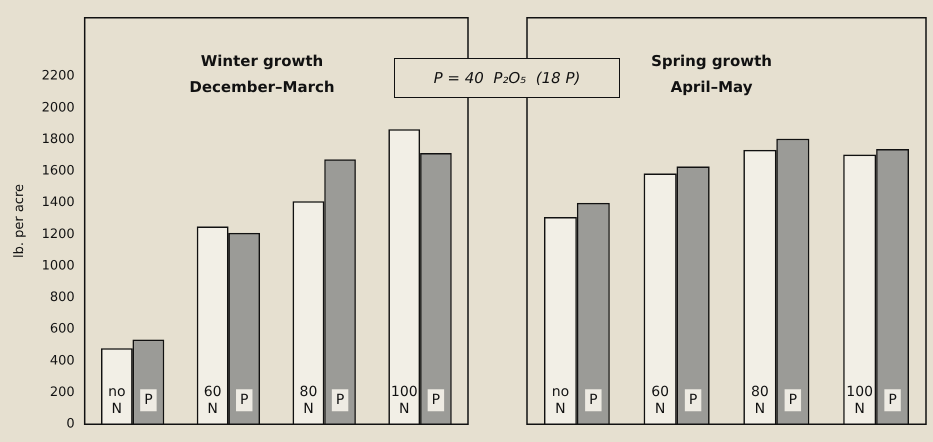 This screenshot has height=442, width=933. I want to click on y-tick-label: 600, so click(62, 329).